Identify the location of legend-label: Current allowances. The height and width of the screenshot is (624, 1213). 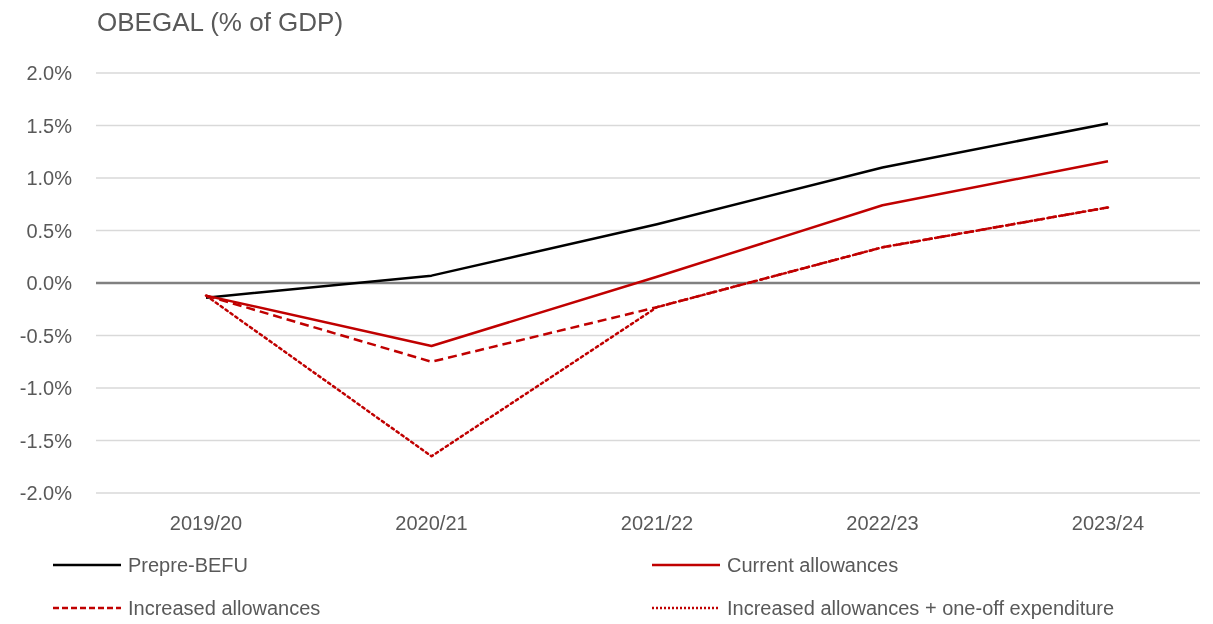
(813, 565).